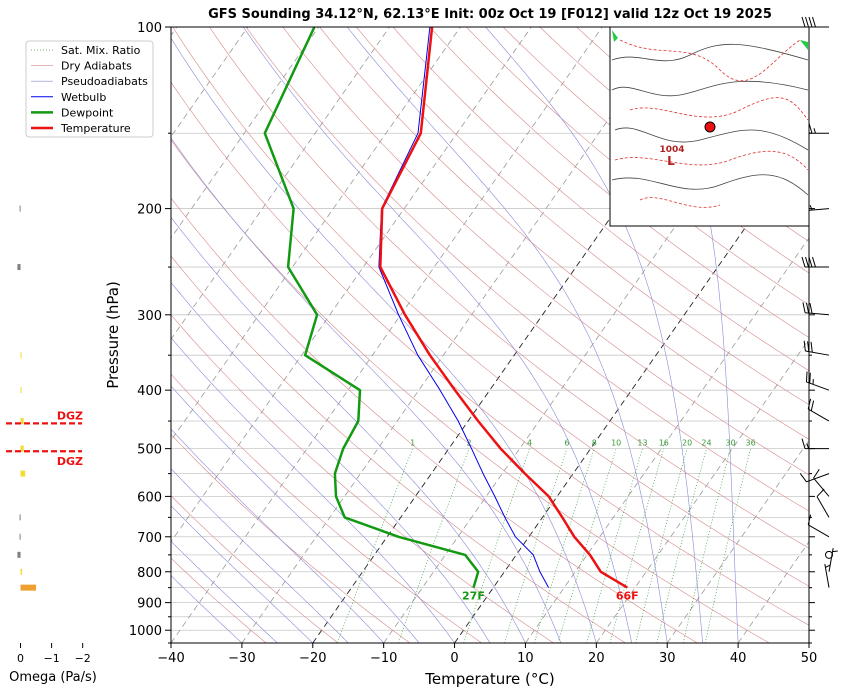 The height and width of the screenshot is (688, 850). What do you see at coordinates (241, 658) in the screenshot?
I see `x-tick-label: −30` at bounding box center [241, 658].